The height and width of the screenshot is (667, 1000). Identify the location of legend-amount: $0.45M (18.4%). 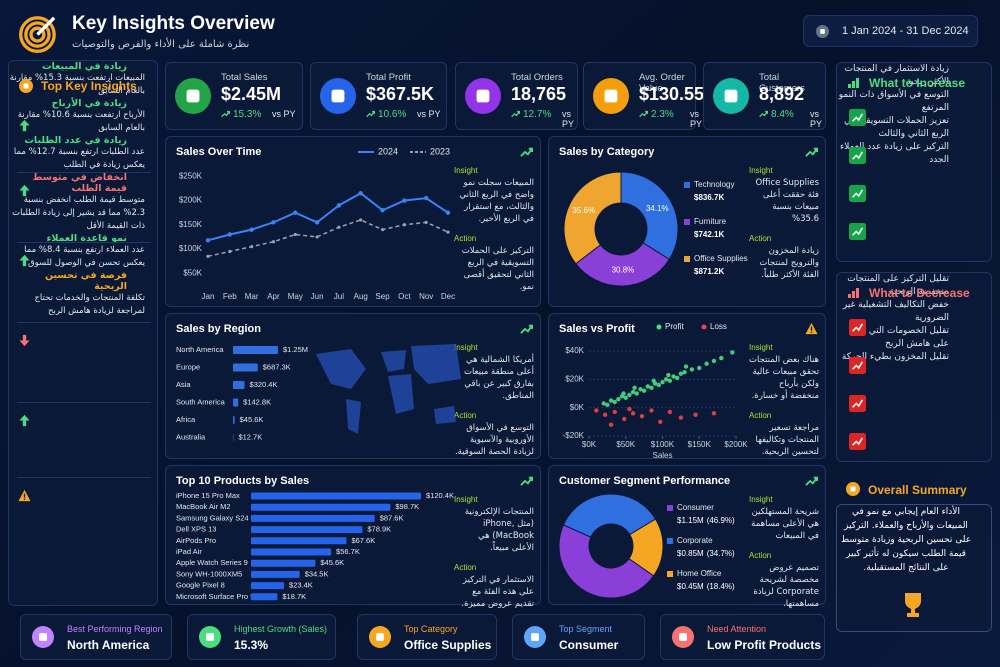
(706, 586).